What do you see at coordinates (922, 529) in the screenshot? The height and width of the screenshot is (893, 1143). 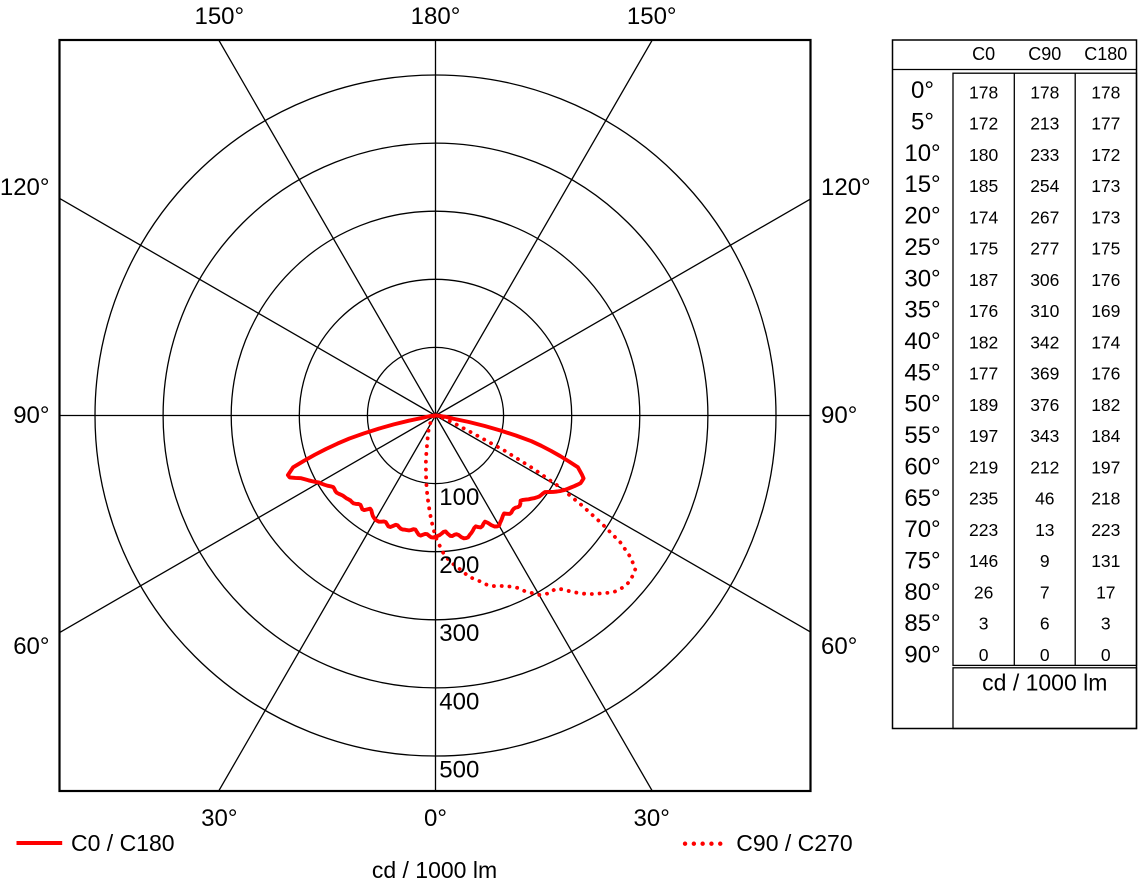 I see `svg-text: 70°` at bounding box center [922, 529].